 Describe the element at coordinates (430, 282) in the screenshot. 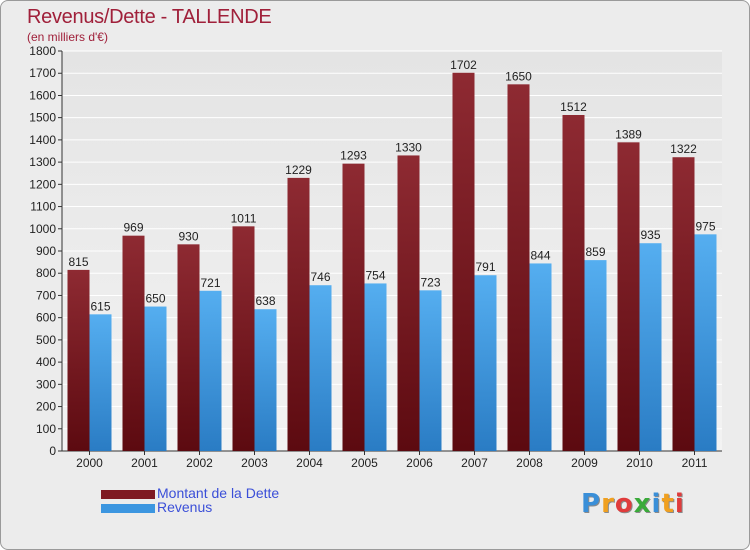

I see `data-label-revenus: 723` at that location.